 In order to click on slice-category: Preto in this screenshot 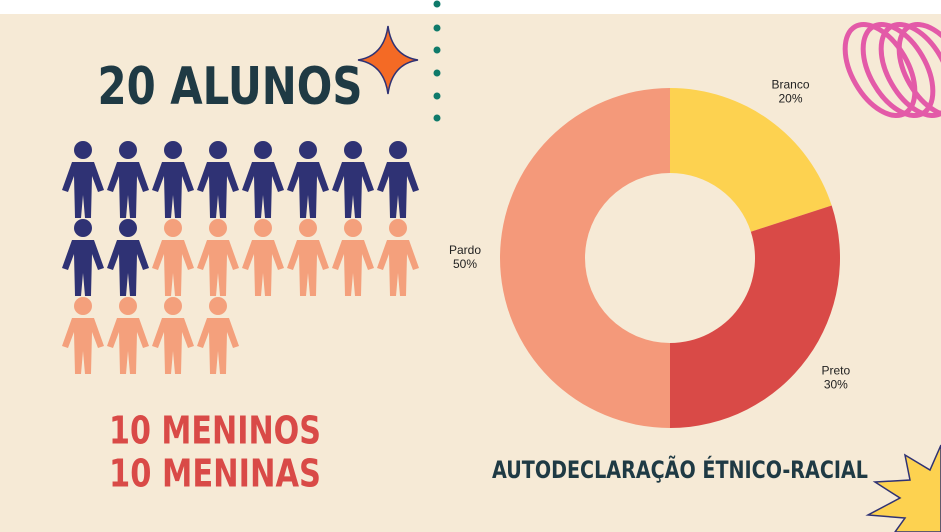, I will do `click(836, 371)`.